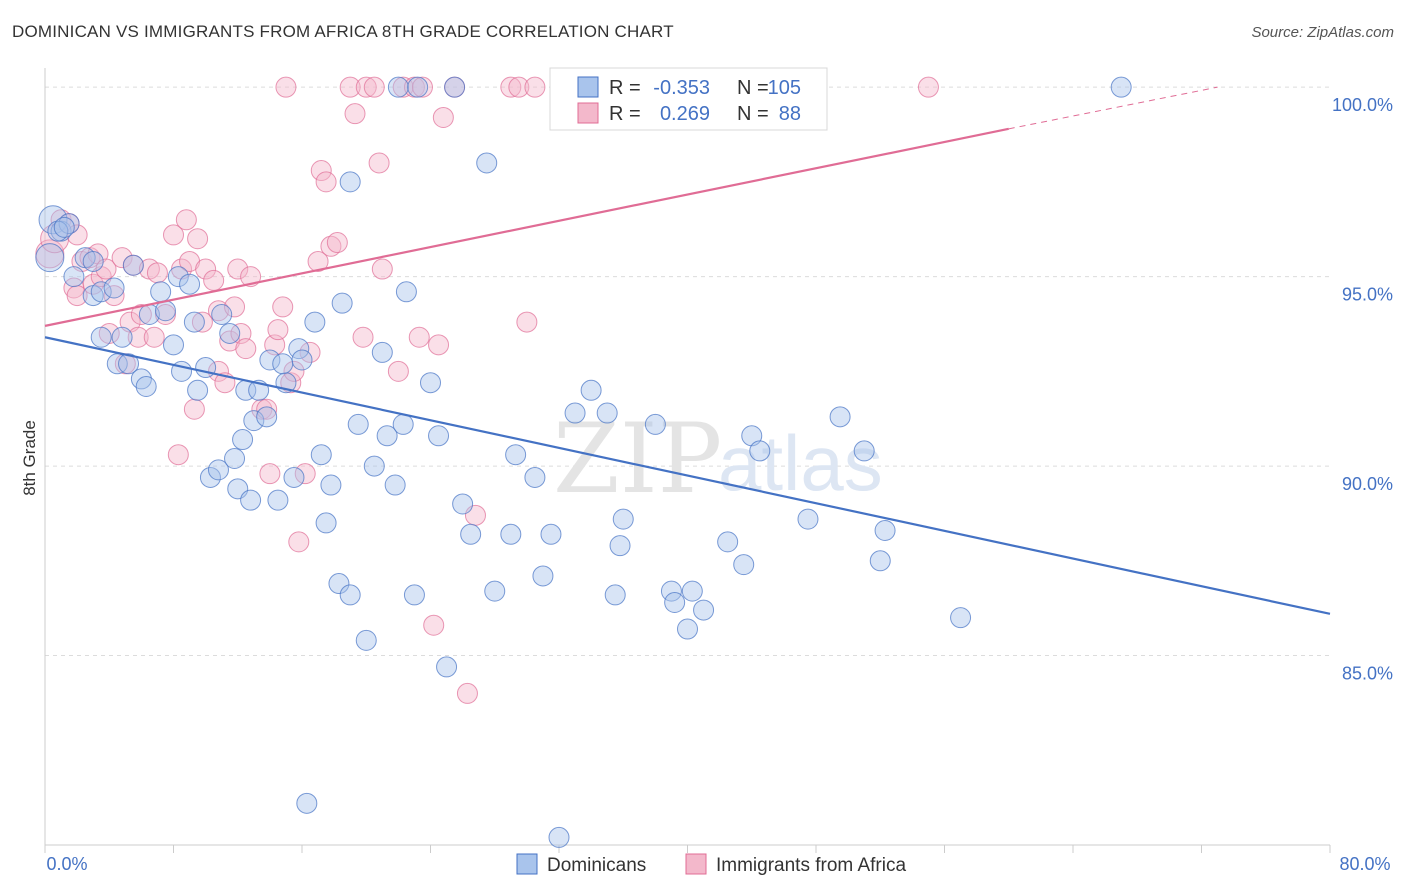  I want to click on y-axis-label: 8th Grade, so click(29, 458).